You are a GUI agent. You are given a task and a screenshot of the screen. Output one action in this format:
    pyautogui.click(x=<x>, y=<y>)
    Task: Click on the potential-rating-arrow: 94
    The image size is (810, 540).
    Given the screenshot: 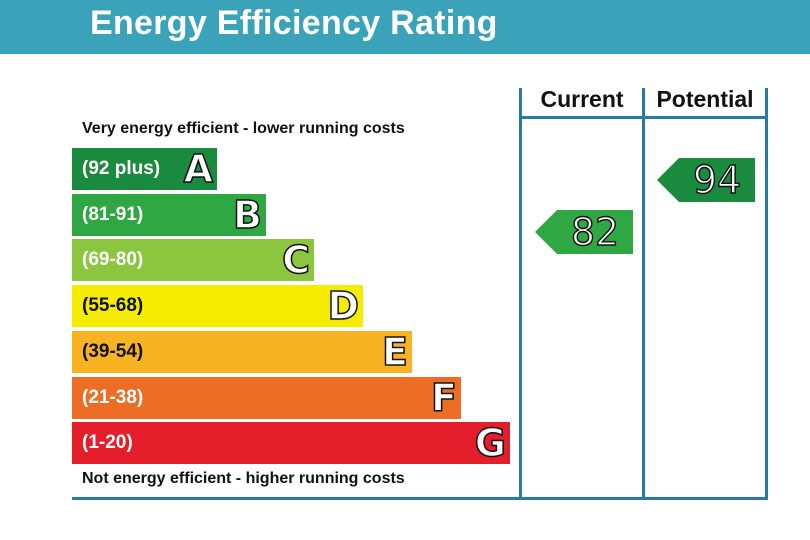 What is the action you would take?
    pyautogui.click(x=706, y=180)
    